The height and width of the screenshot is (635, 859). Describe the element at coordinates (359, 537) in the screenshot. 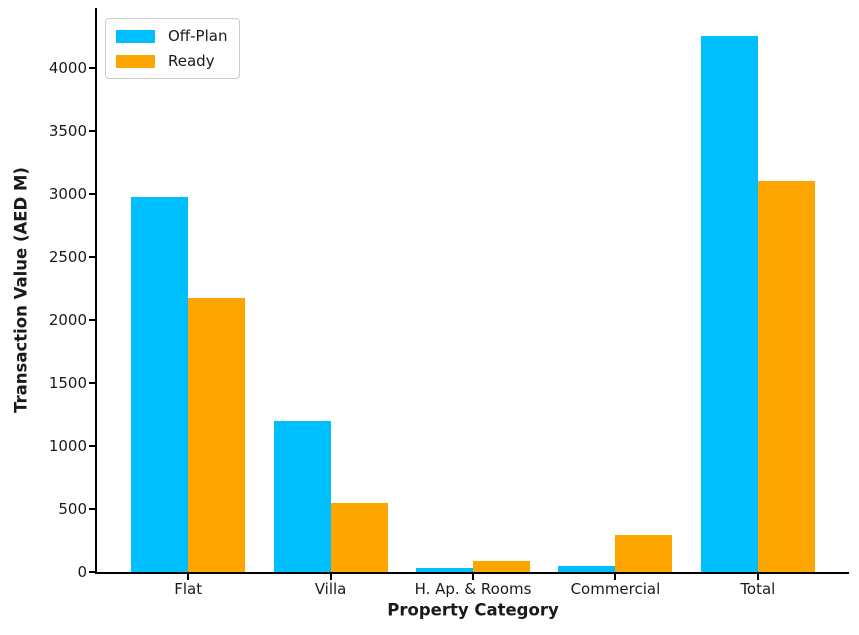

I see `bar-ready-villa` at that location.